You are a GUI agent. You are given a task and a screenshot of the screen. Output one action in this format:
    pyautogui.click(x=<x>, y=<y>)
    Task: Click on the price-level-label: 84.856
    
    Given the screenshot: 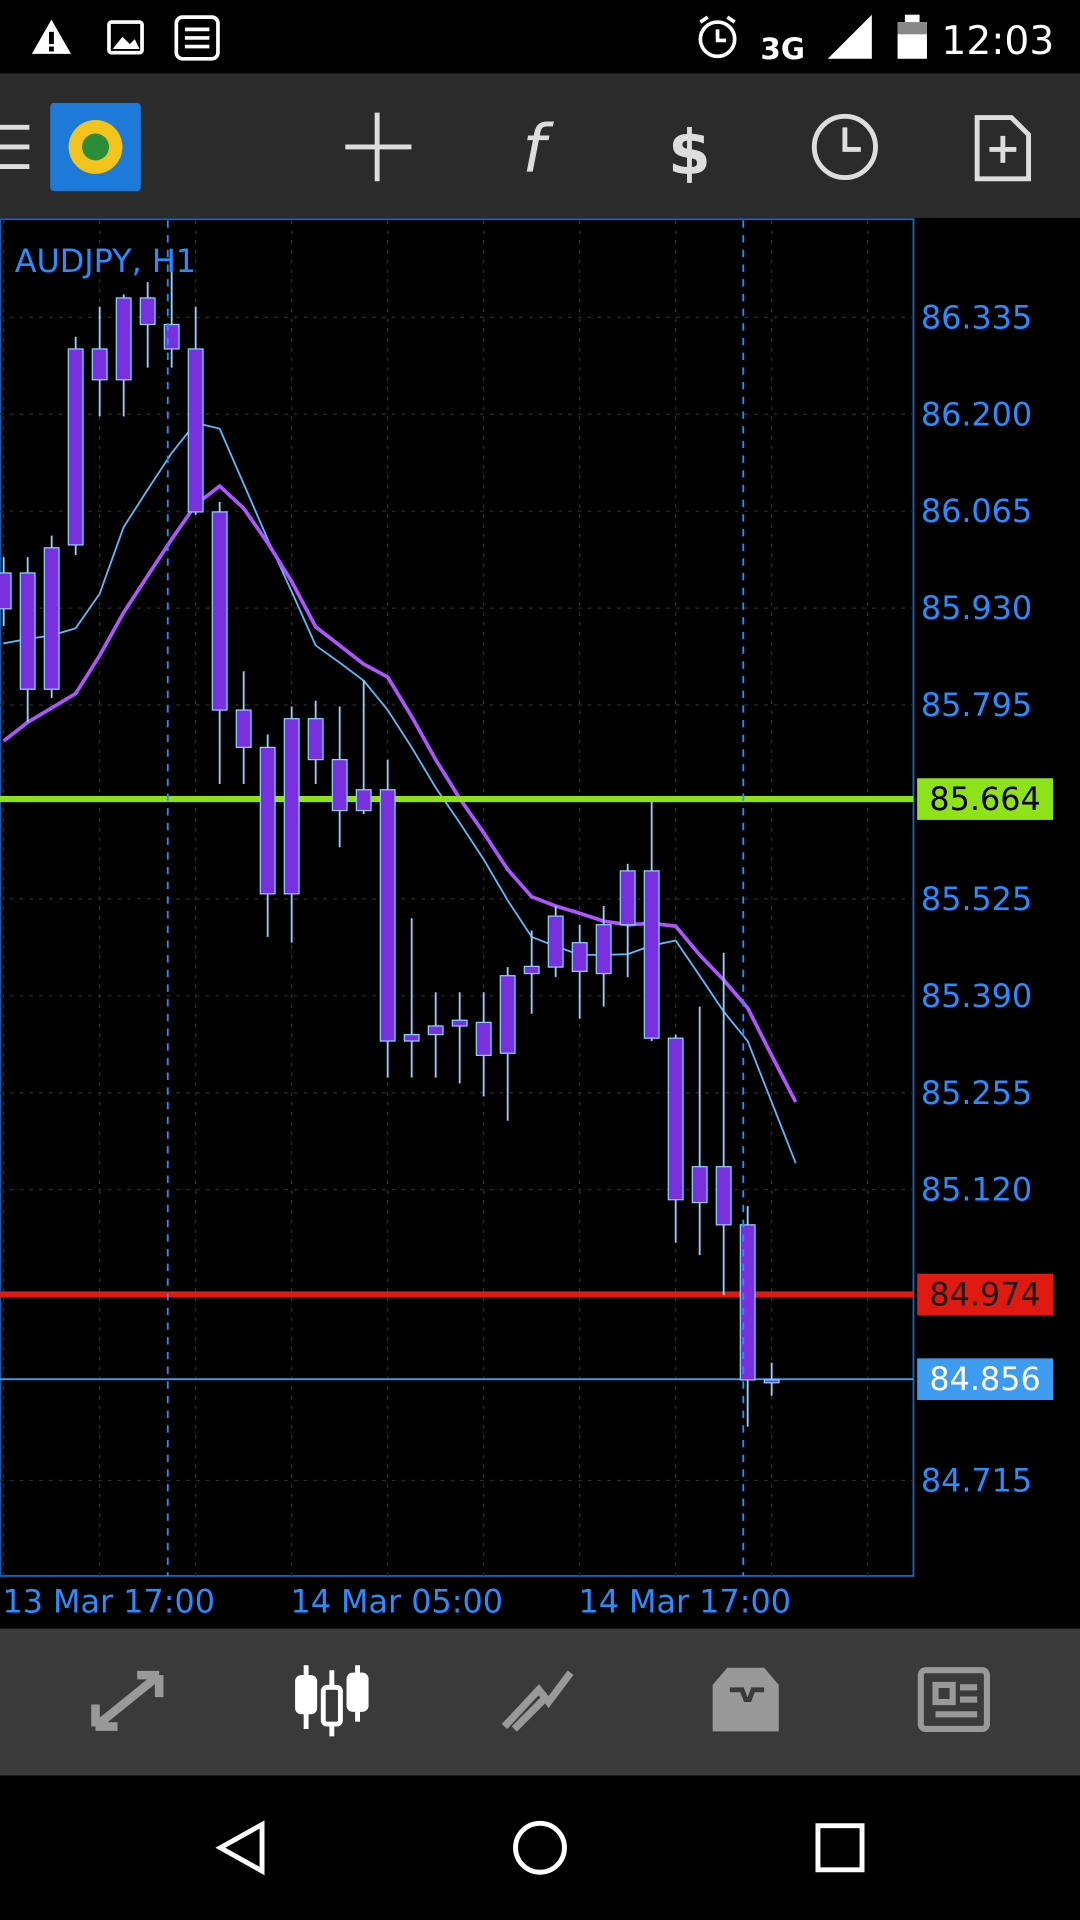 What is the action you would take?
    pyautogui.click(x=984, y=1379)
    